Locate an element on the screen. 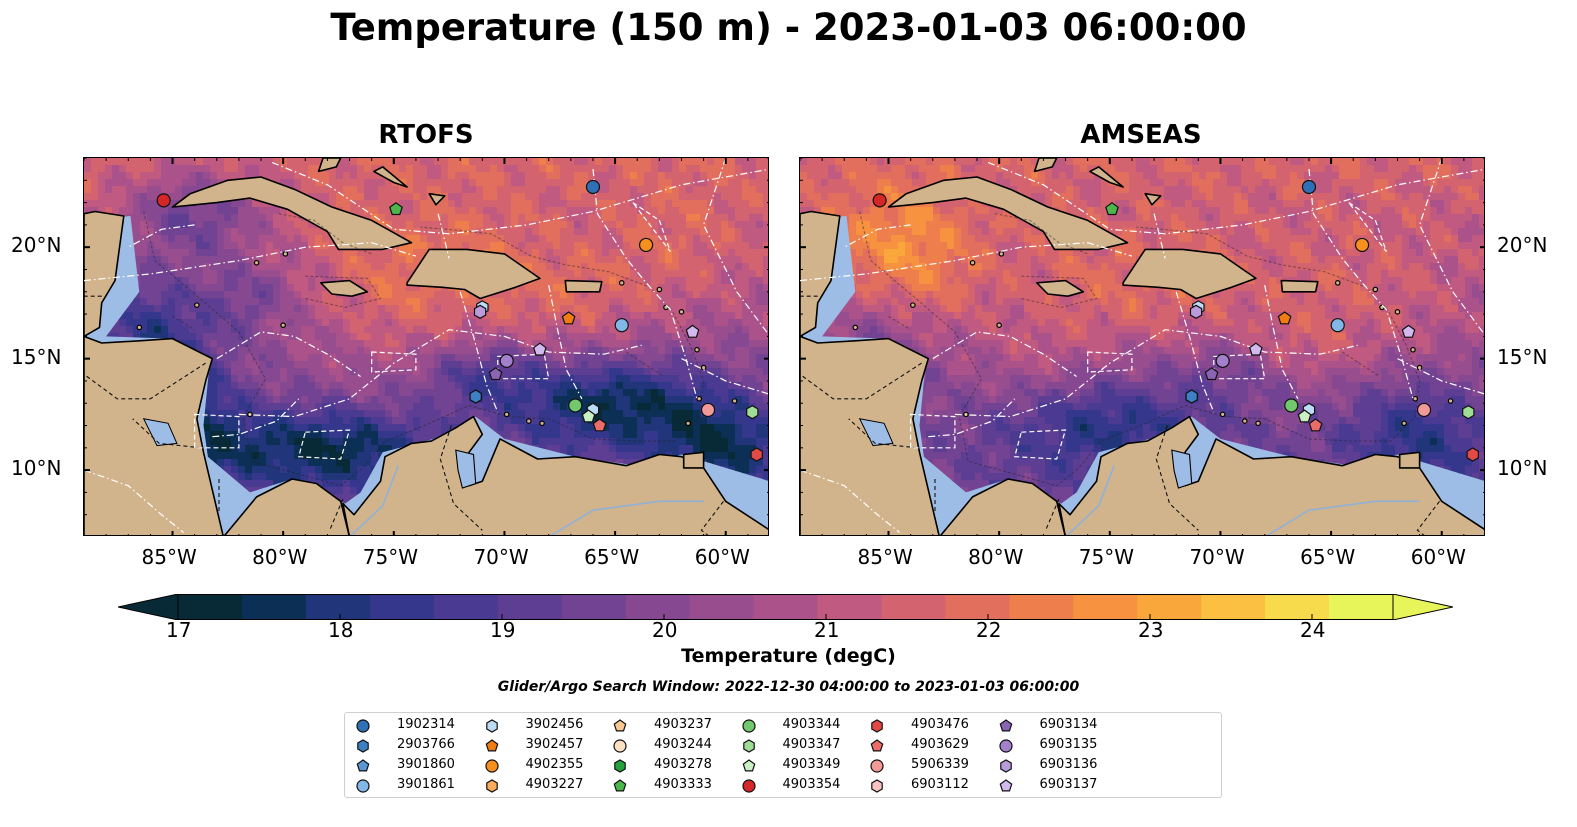 Image resolution: width=1577 pixels, height=827 pixels. colorbar-svg is located at coordinates (785, 607).